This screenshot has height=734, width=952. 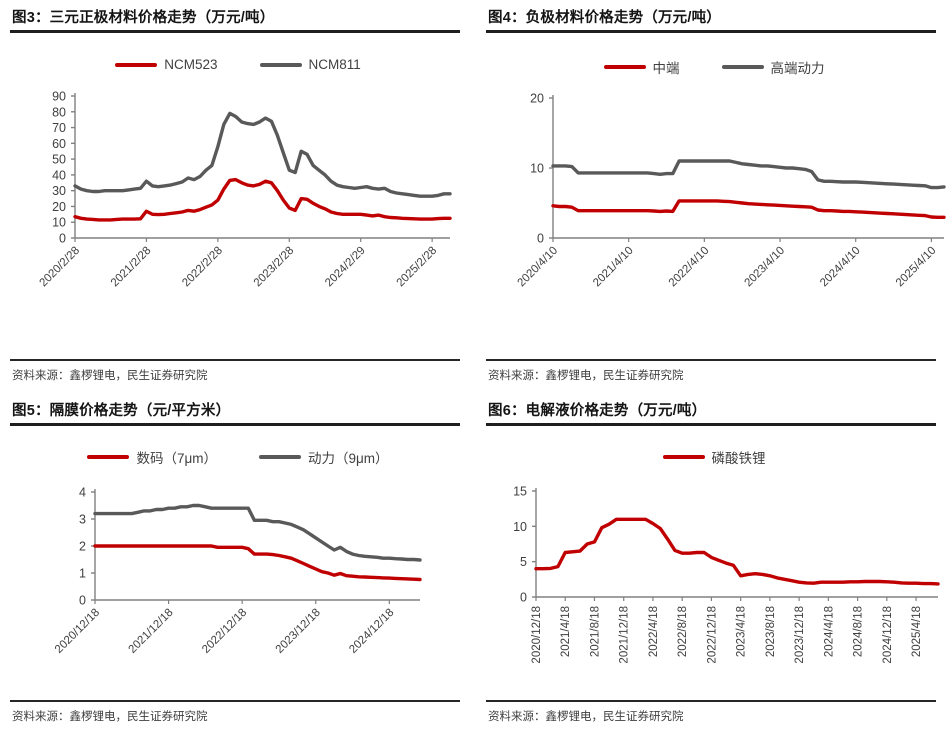 What do you see at coordinates (711, 424) in the screenshot?
I see `figure6-title-underline` at bounding box center [711, 424].